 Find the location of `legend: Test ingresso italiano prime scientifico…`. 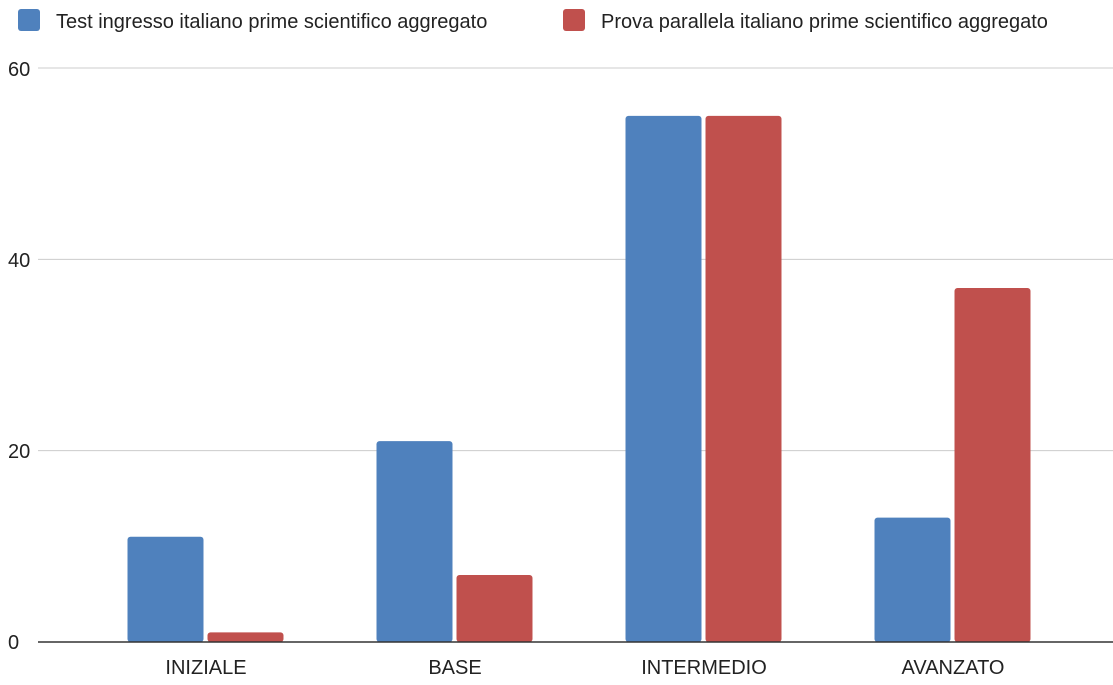

legend: Test ingresso italiano prime scientifico… is located at coordinates (533, 21).